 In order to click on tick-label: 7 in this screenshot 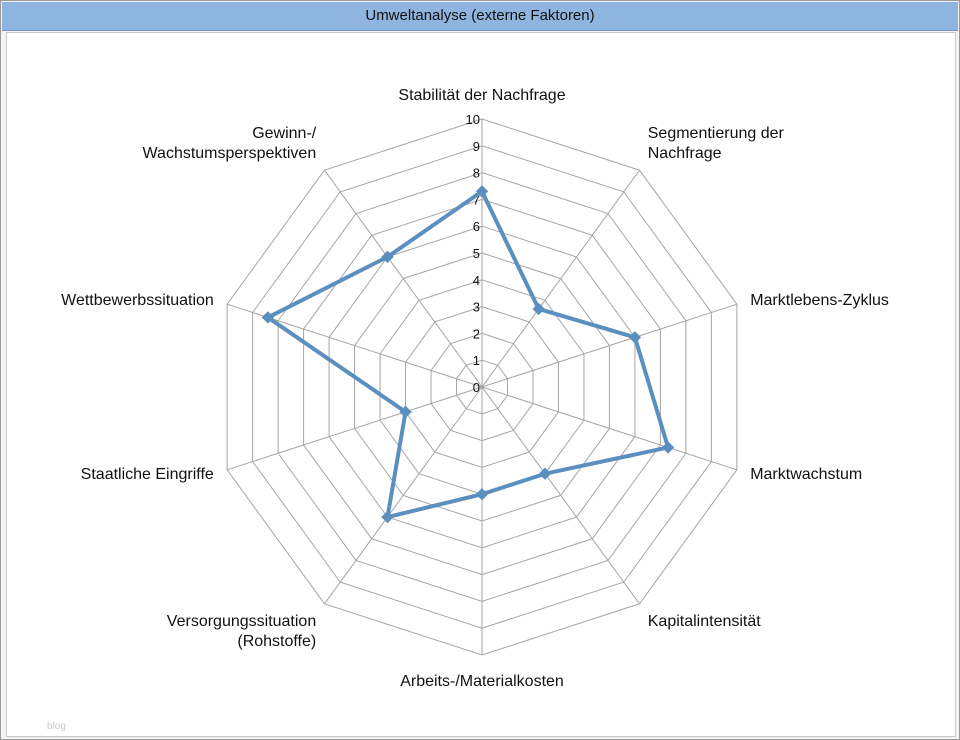, I will do `click(476, 199)`.